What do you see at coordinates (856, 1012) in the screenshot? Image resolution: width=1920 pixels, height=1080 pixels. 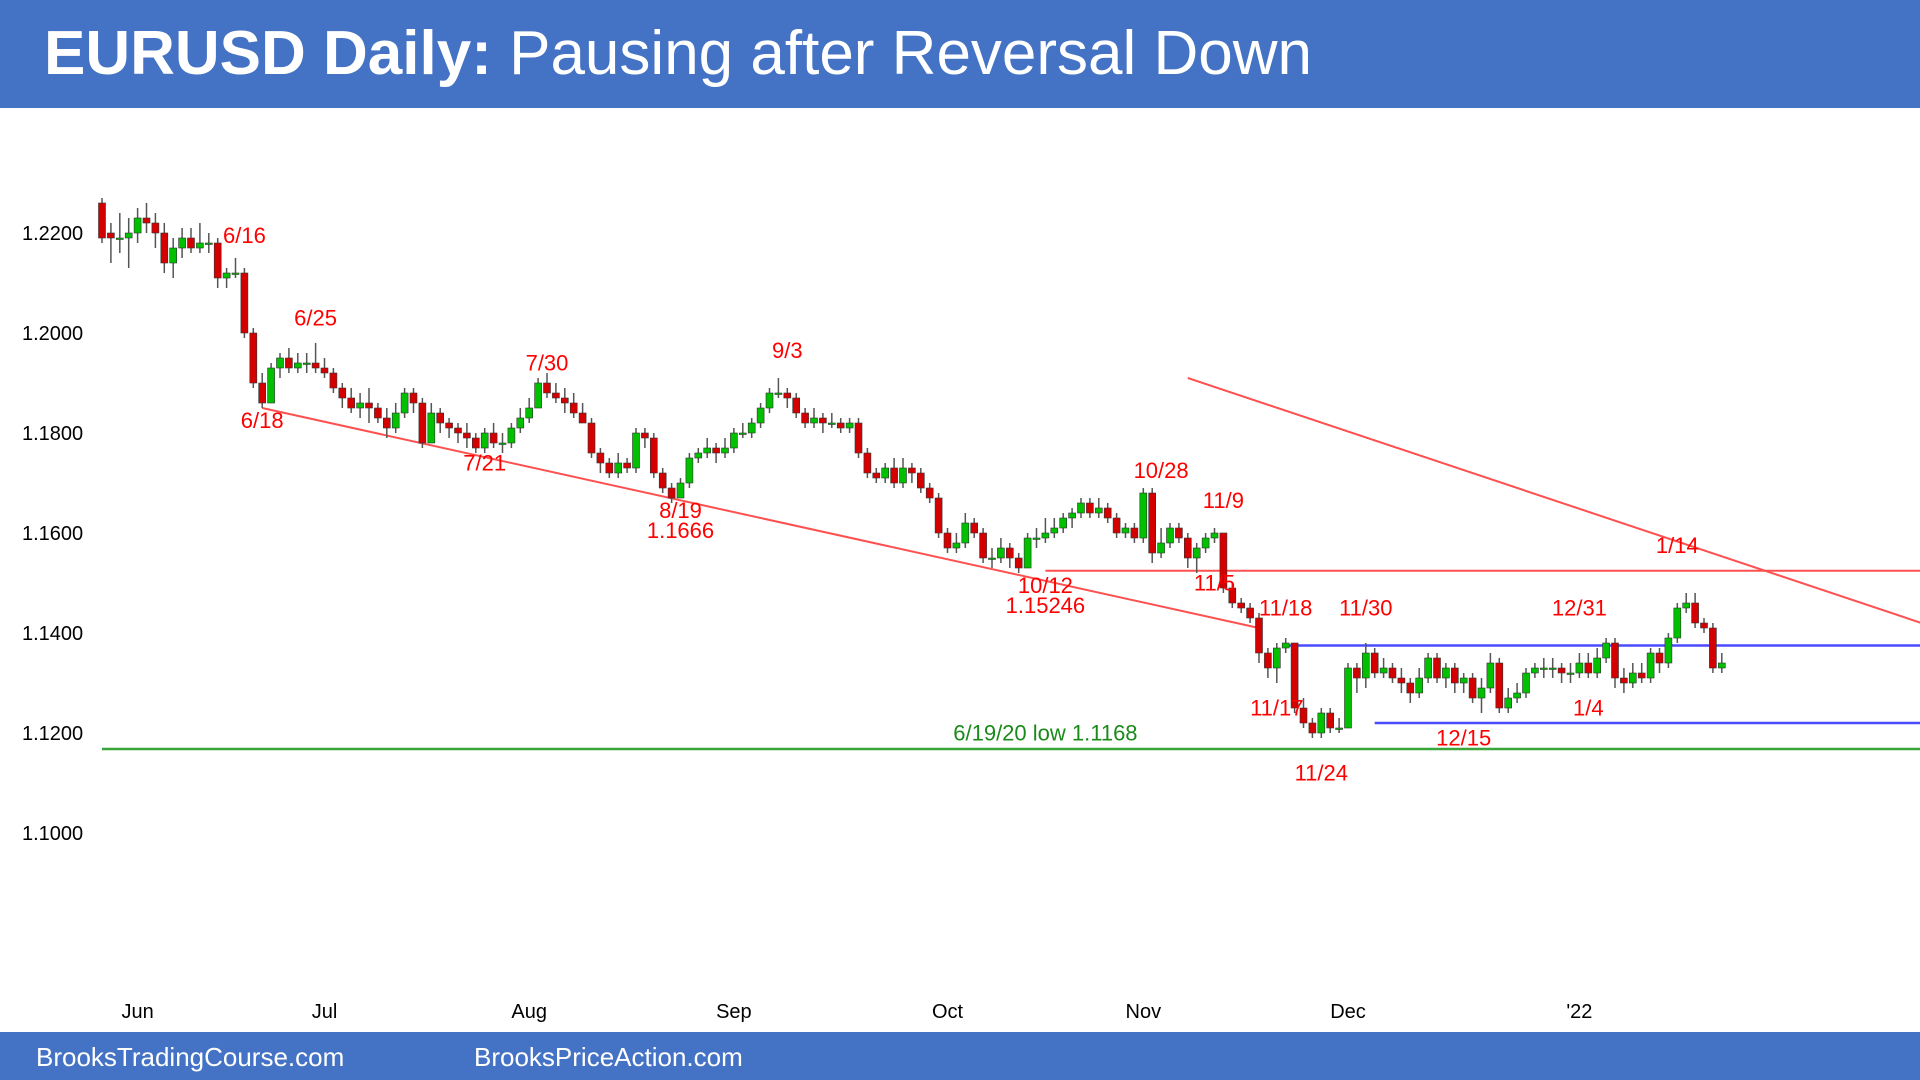 I see `x-axis: Jun Jul Aug Sep Oct Nov Dec '22` at bounding box center [856, 1012].